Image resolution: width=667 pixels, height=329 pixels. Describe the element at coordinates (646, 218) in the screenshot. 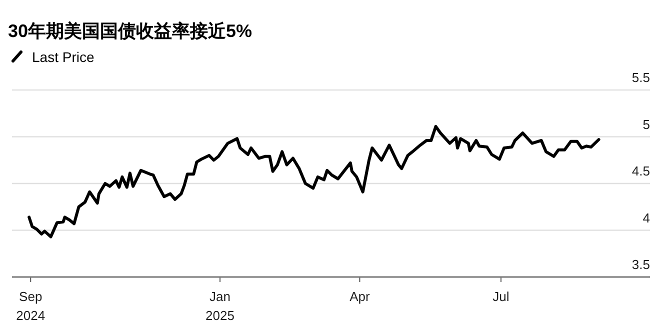

I see `y-tick-label: 4` at that location.